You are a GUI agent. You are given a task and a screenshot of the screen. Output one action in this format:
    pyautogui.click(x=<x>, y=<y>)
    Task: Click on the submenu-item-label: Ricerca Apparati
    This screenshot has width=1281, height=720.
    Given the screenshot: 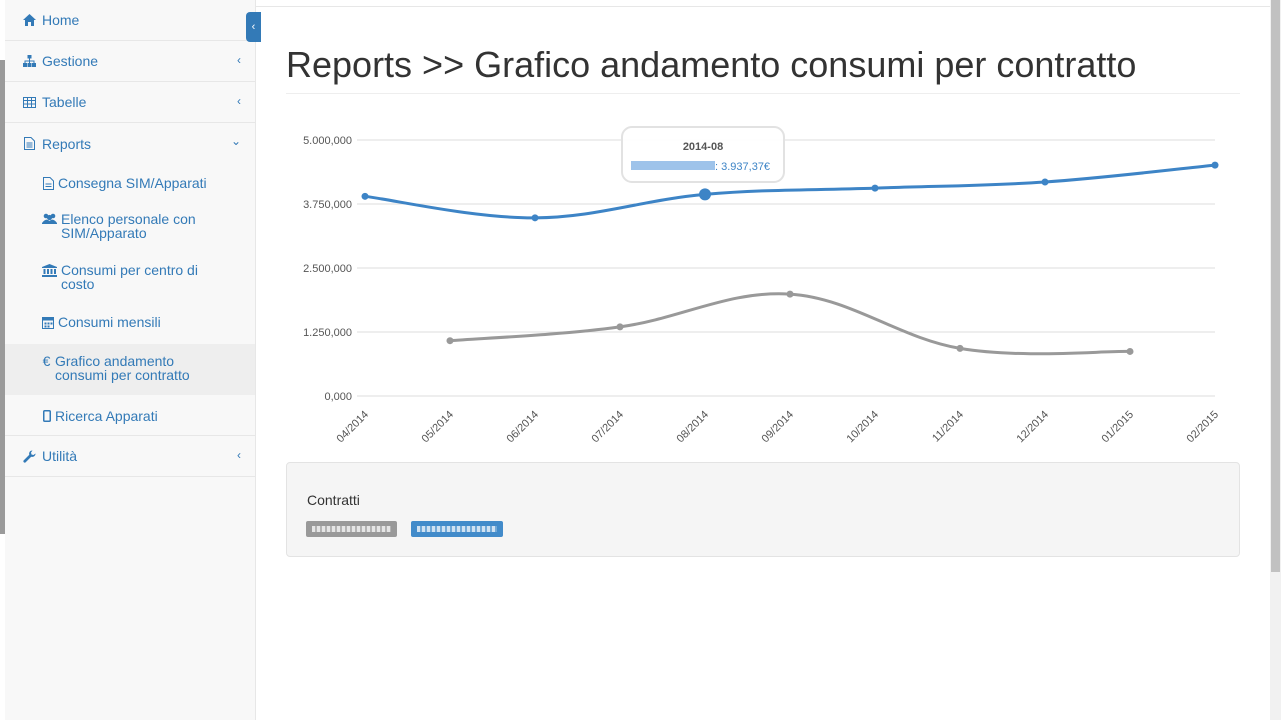 What is the action you would take?
    pyautogui.click(x=106, y=416)
    